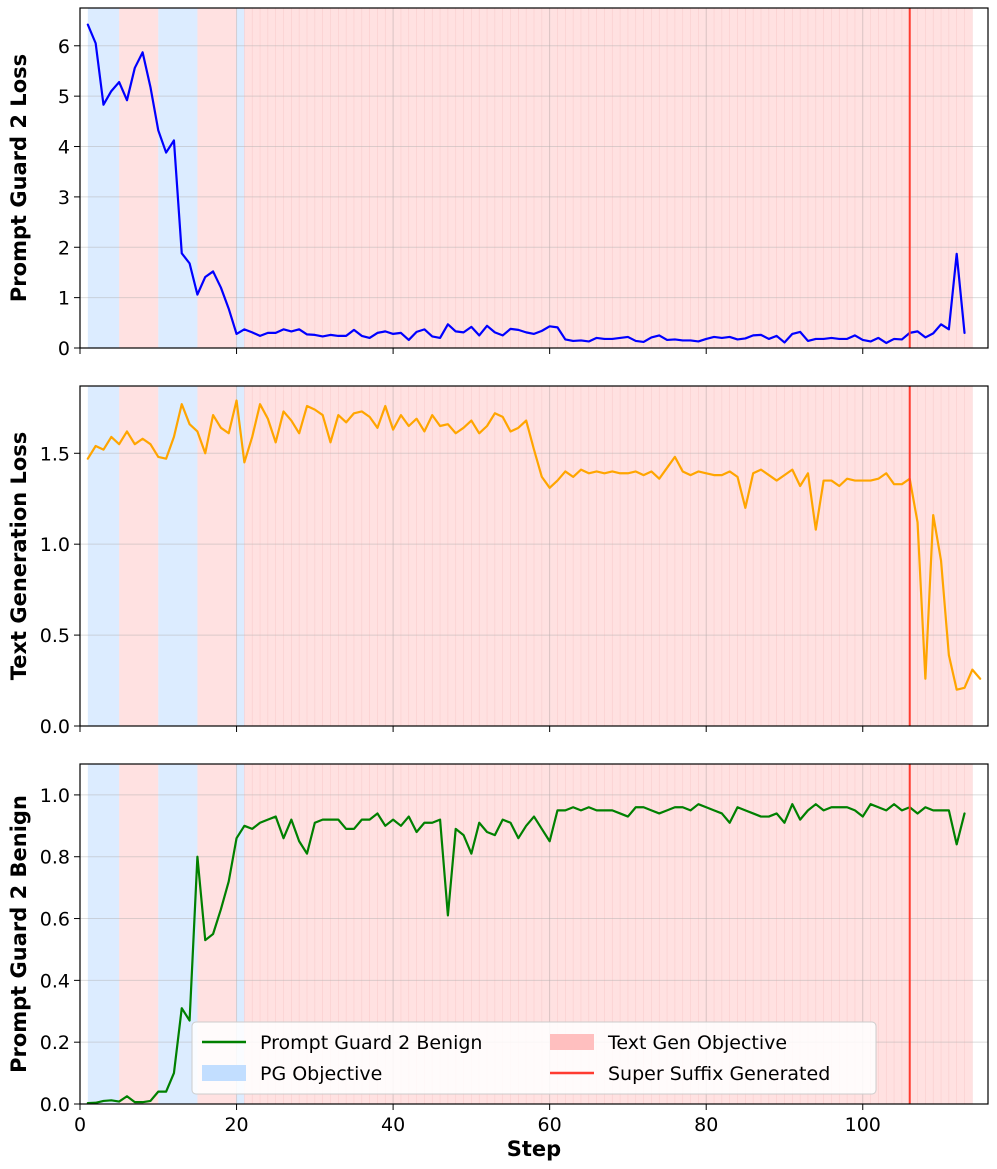 The image size is (997, 1169). What do you see at coordinates (534, 1149) in the screenshot?
I see `x-axis-label: Step` at bounding box center [534, 1149].